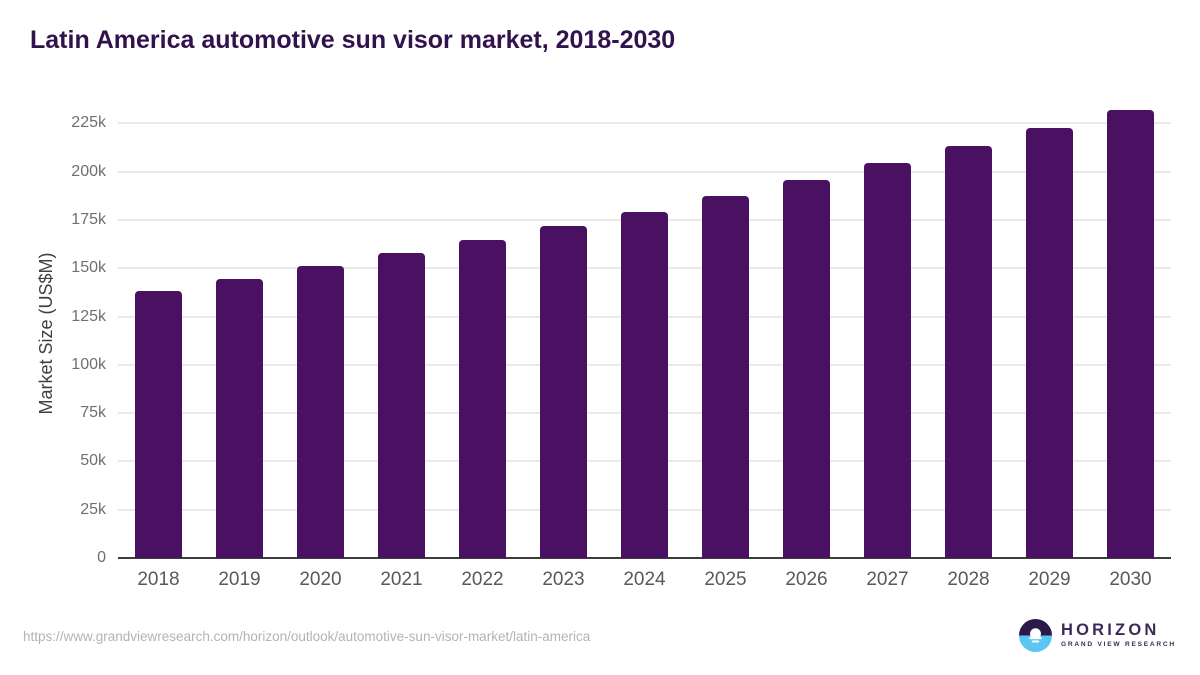 This screenshot has width=1200, height=675. Describe the element at coordinates (93, 461) in the screenshot. I see `y-tick-label-50k: 50k` at that location.